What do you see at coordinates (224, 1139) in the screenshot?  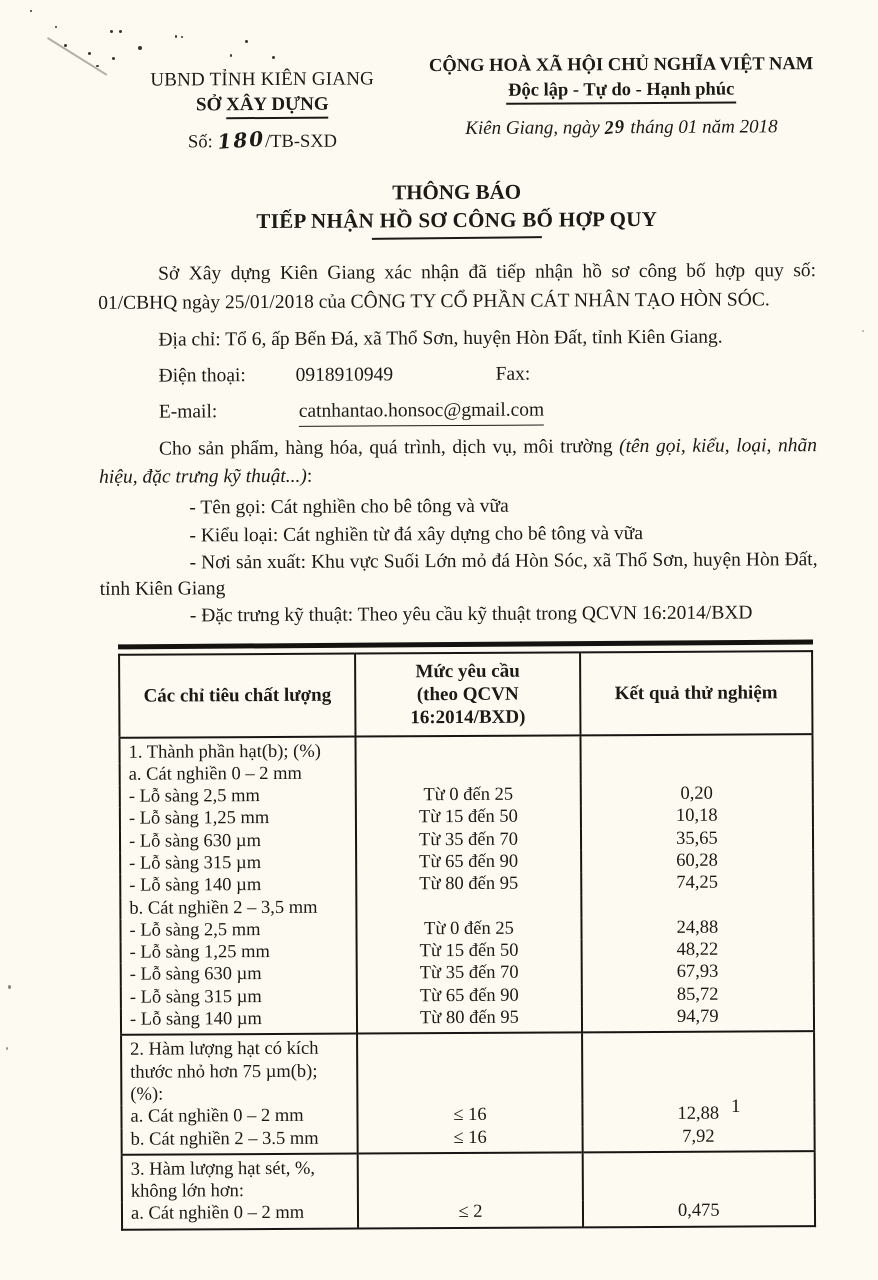 I see `criteria-cell: b. Cát nghiền 2 – 3.5 mm` at bounding box center [224, 1139].